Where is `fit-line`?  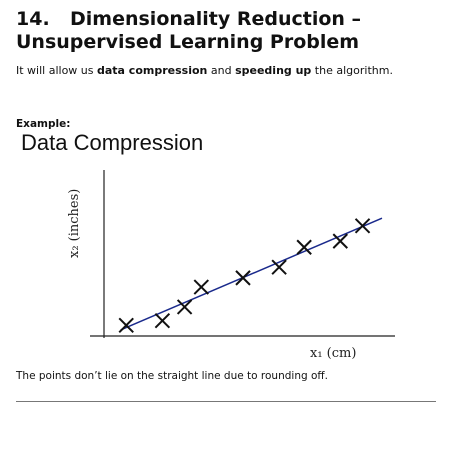 fit-line is located at coordinates (251, 274).